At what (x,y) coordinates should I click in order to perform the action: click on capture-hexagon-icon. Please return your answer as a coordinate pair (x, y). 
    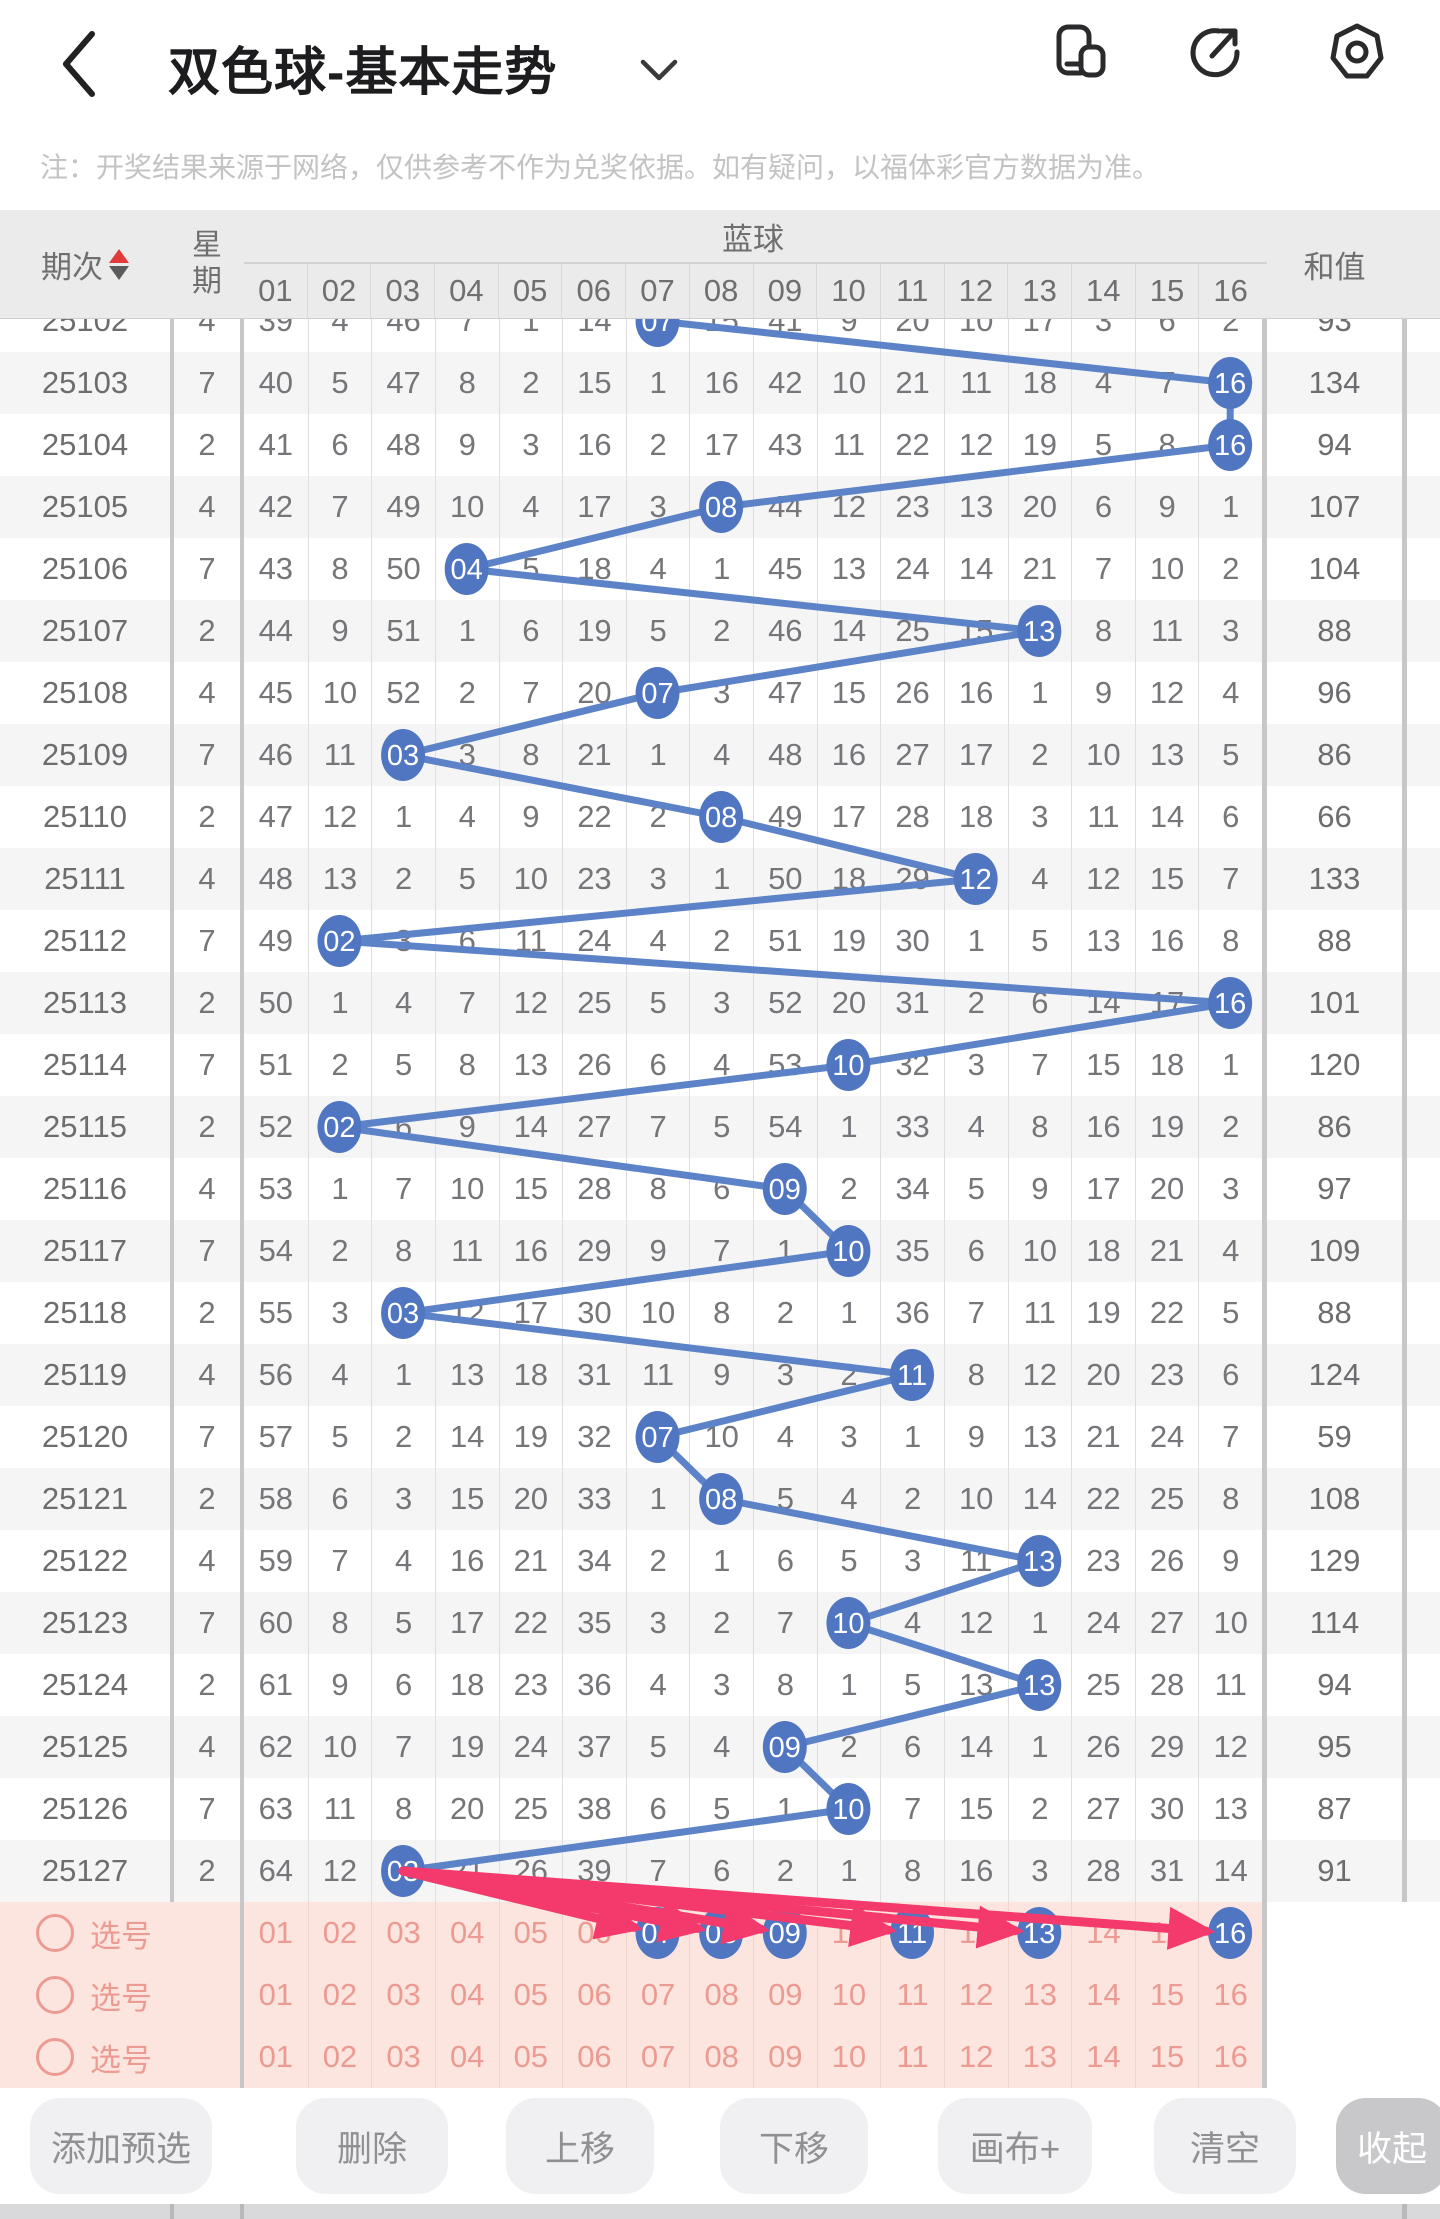
    Looking at the image, I should click on (1357, 52).